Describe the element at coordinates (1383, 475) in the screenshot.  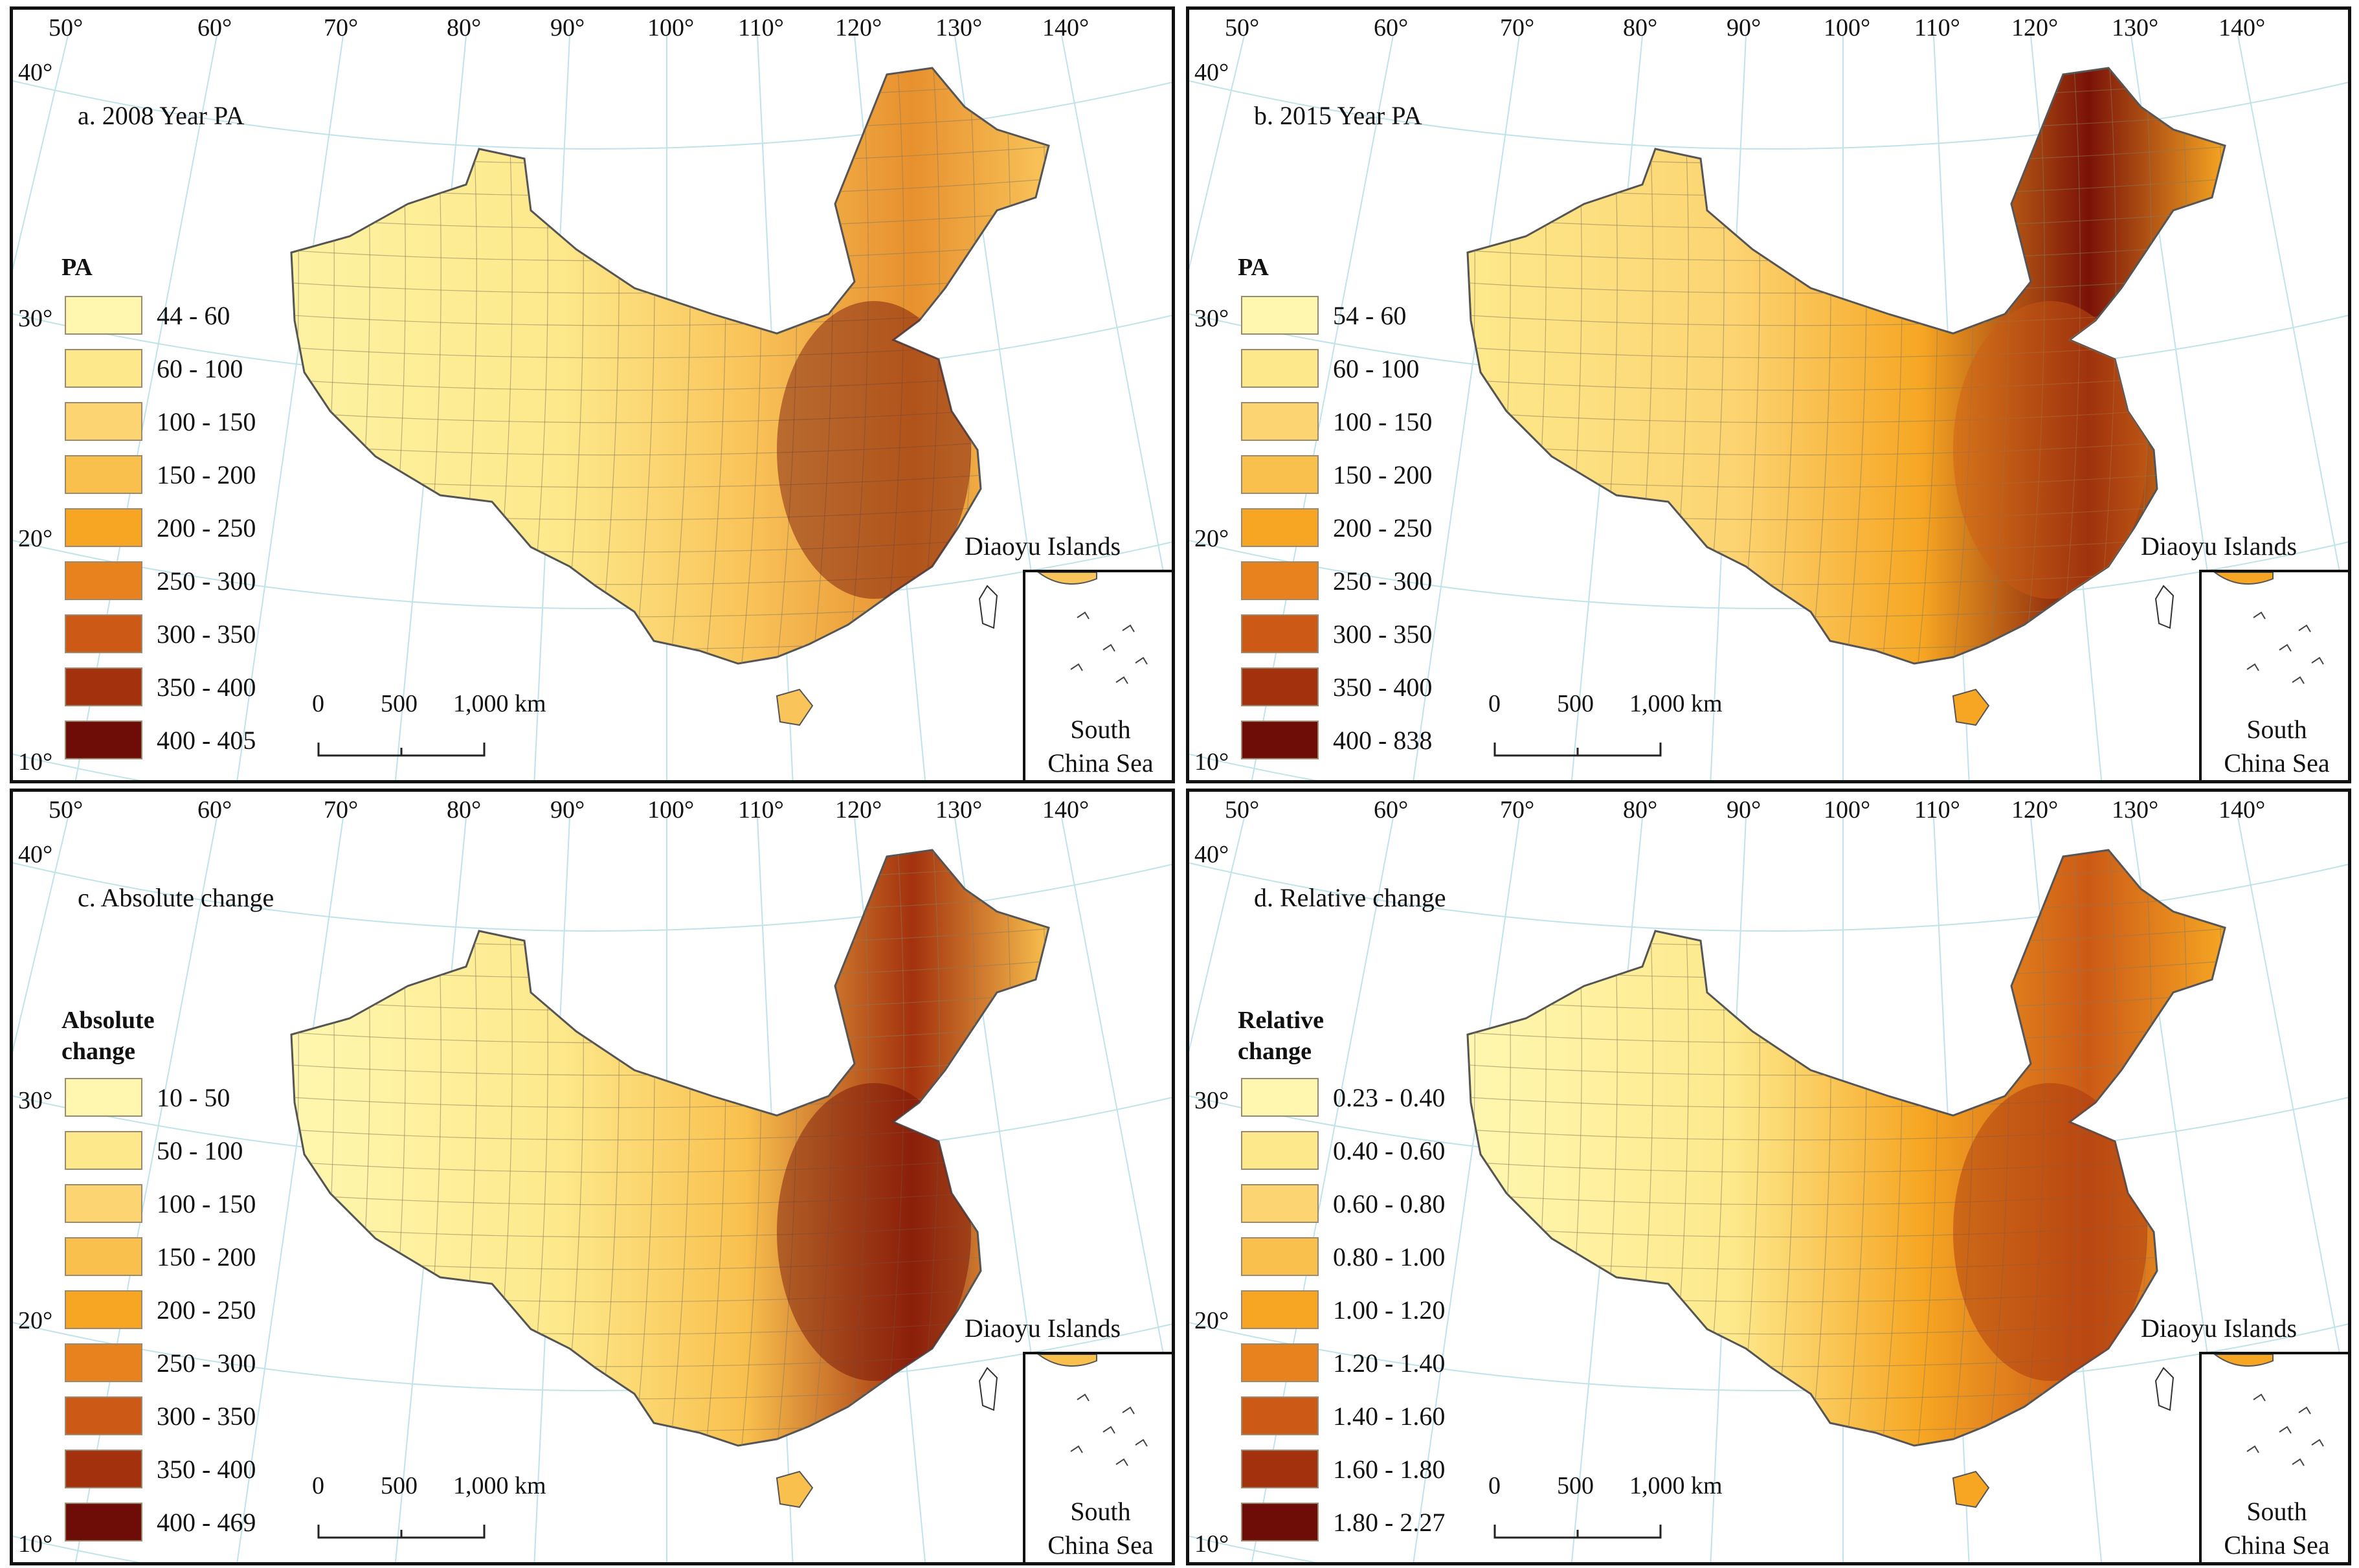
I see `legend-label: 150 - 200` at that location.